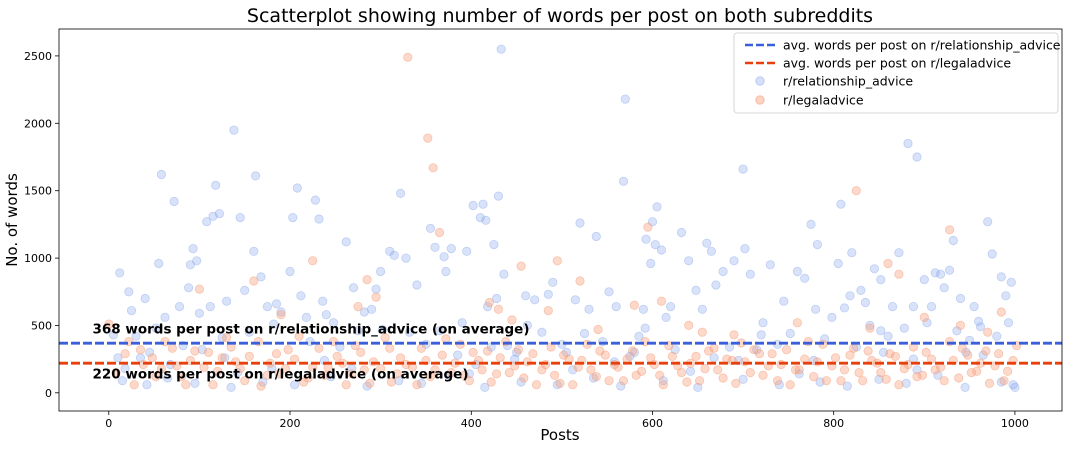 Image resolution: width=1069 pixels, height=449 pixels. Describe the element at coordinates (848, 81) in the screenshot. I see `legend-label-relationship-series: r/relationship_advice` at that location.